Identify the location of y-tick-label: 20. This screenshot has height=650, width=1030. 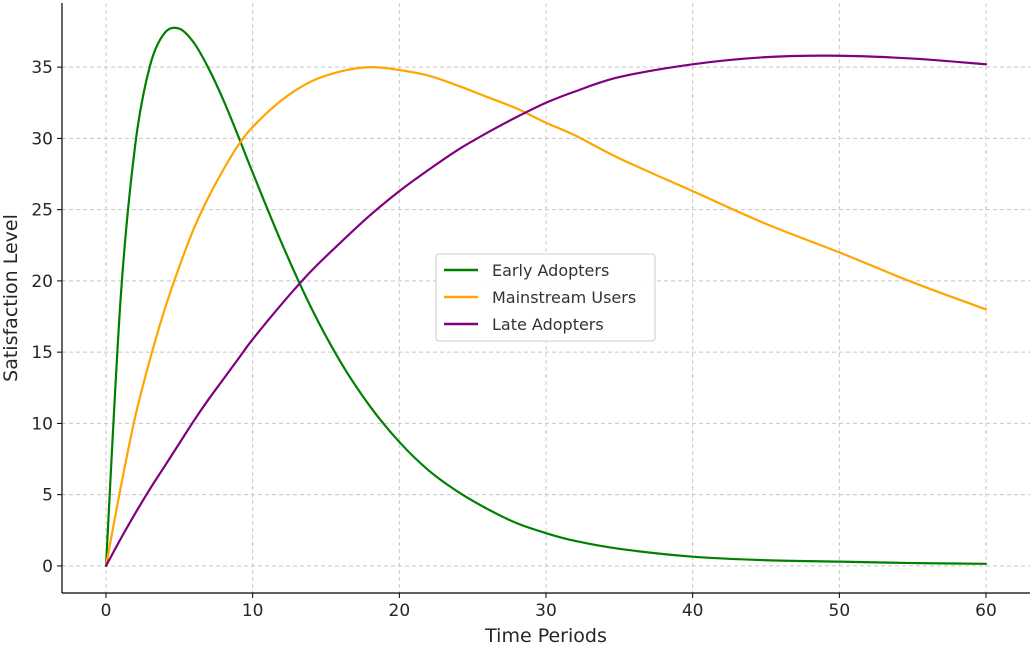
(42, 282).